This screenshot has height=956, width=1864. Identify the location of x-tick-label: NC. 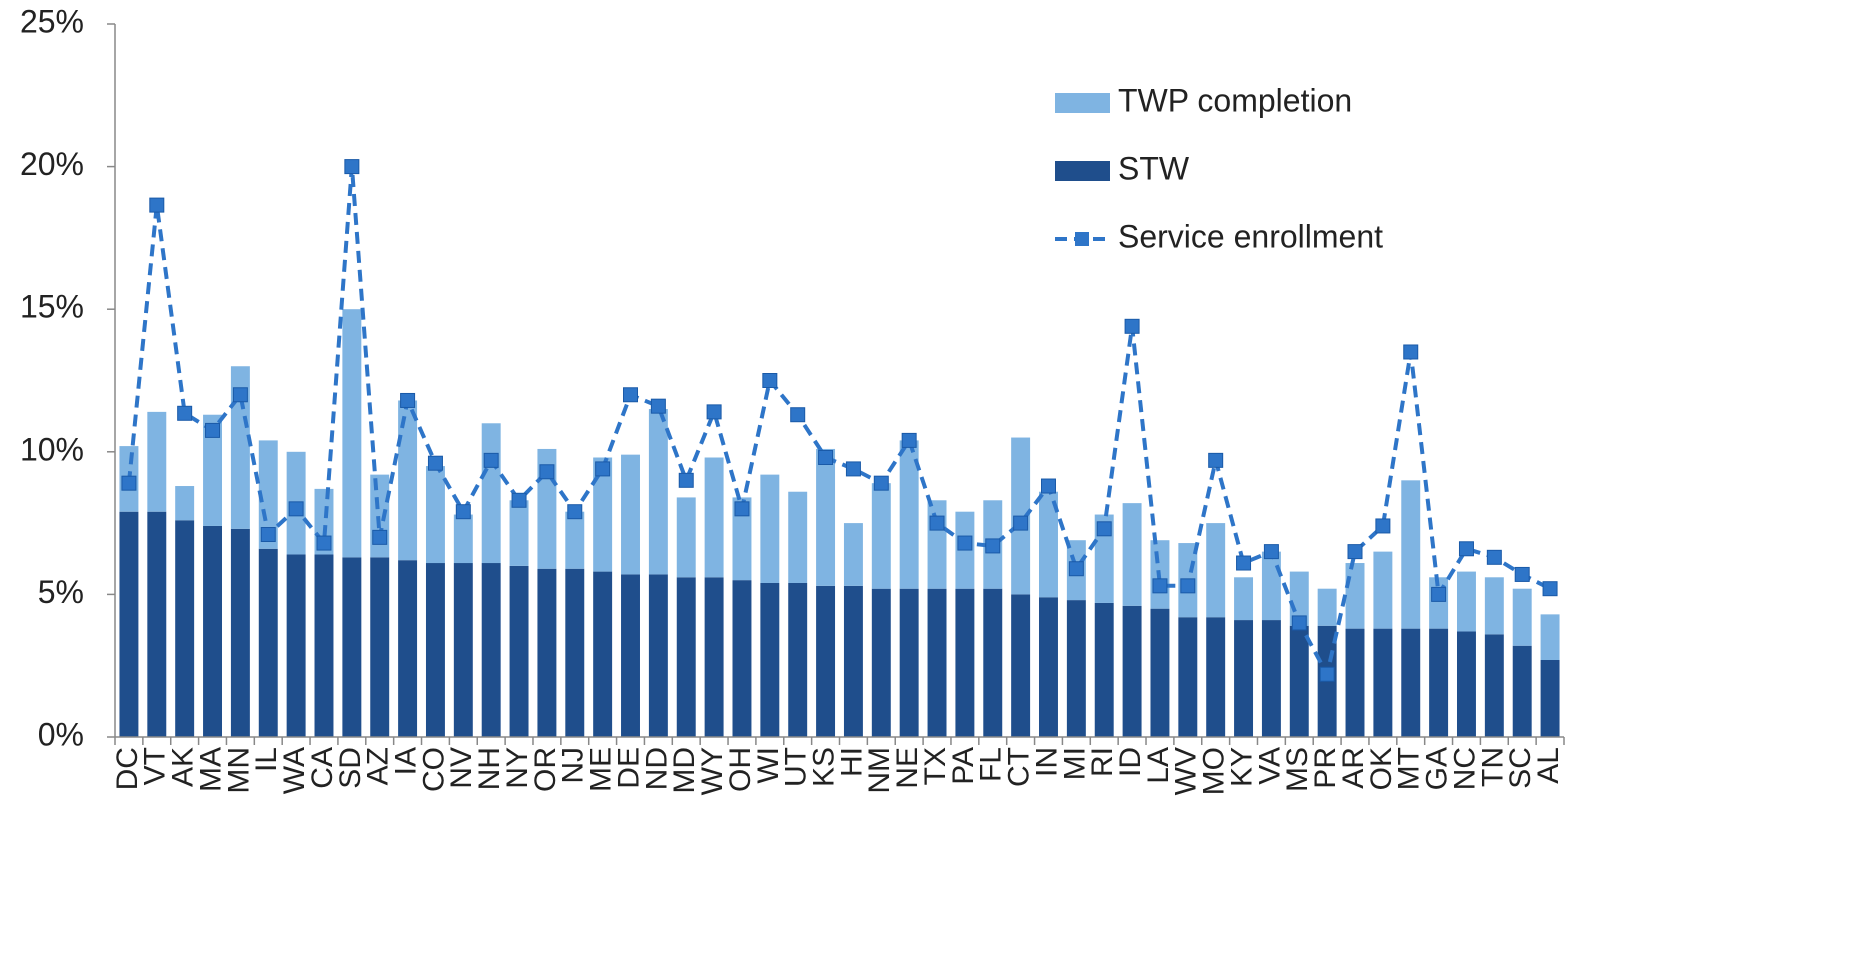
(1464, 768).